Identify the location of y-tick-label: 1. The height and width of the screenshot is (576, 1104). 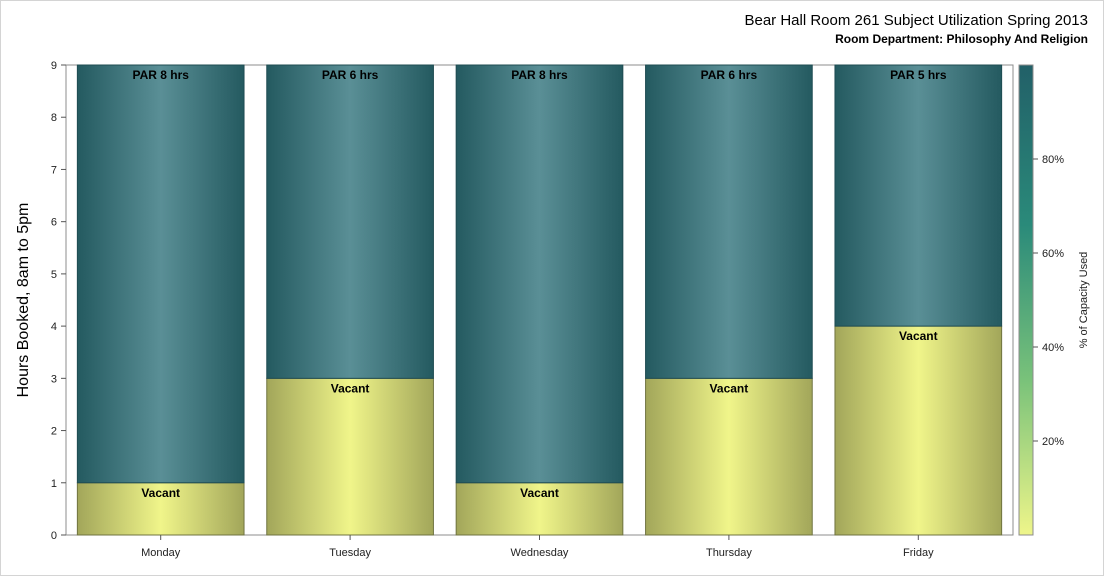
(54, 484).